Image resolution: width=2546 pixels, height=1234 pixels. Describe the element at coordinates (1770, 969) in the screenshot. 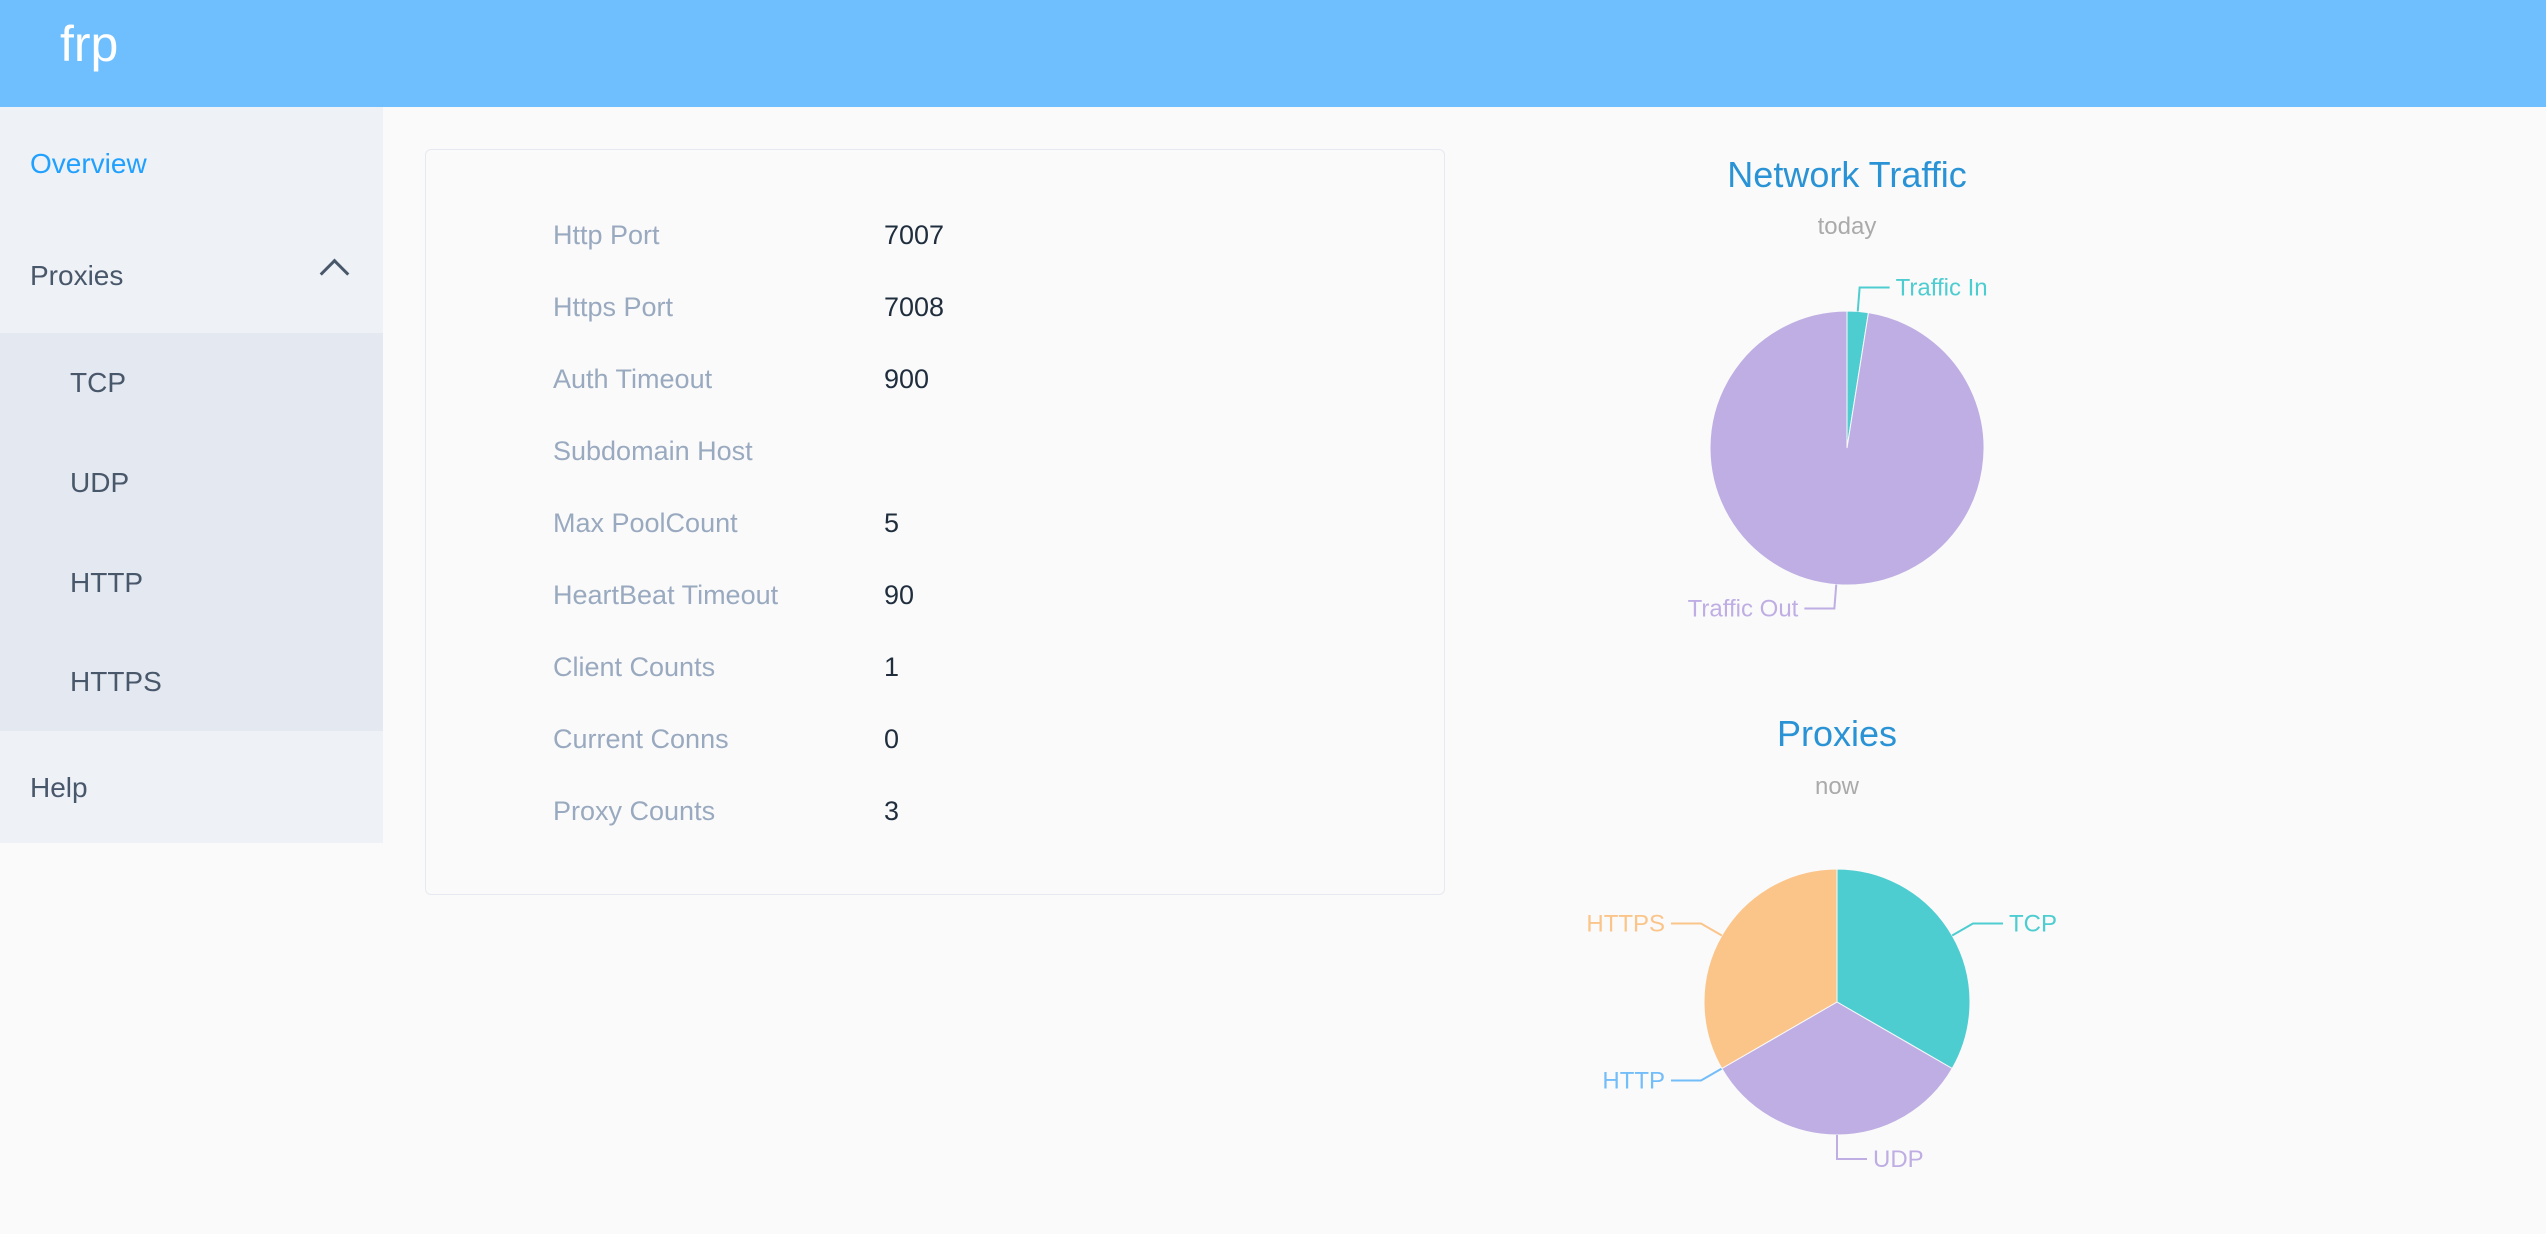

I see `pie-slice-https` at that location.